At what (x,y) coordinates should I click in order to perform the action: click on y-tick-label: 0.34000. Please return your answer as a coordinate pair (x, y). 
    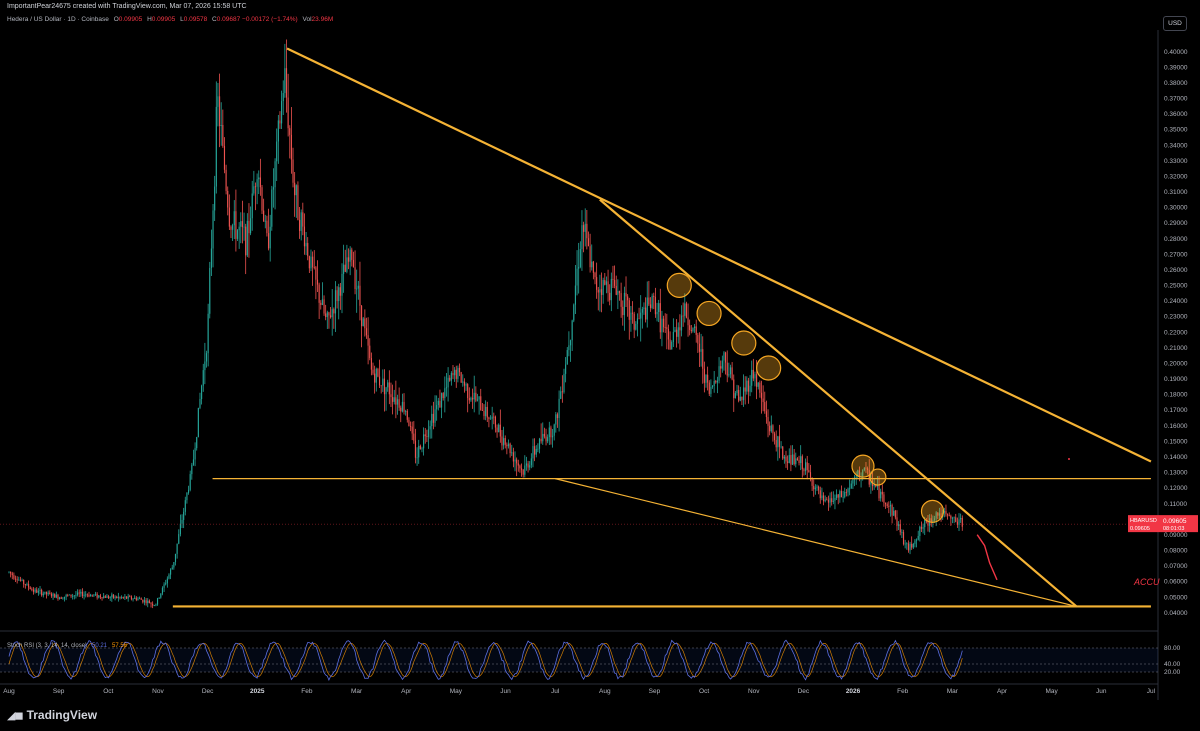
    Looking at the image, I should click on (1176, 145).